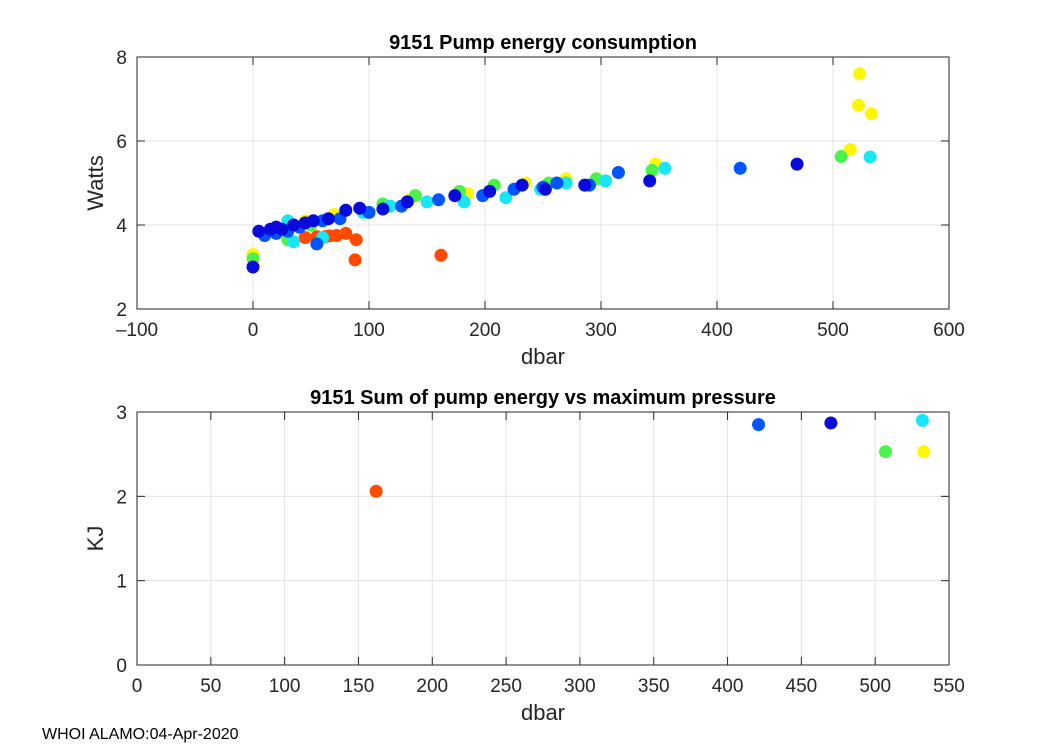  What do you see at coordinates (285, 686) in the screenshot?
I see `bottom-x-tick-label: 100` at bounding box center [285, 686].